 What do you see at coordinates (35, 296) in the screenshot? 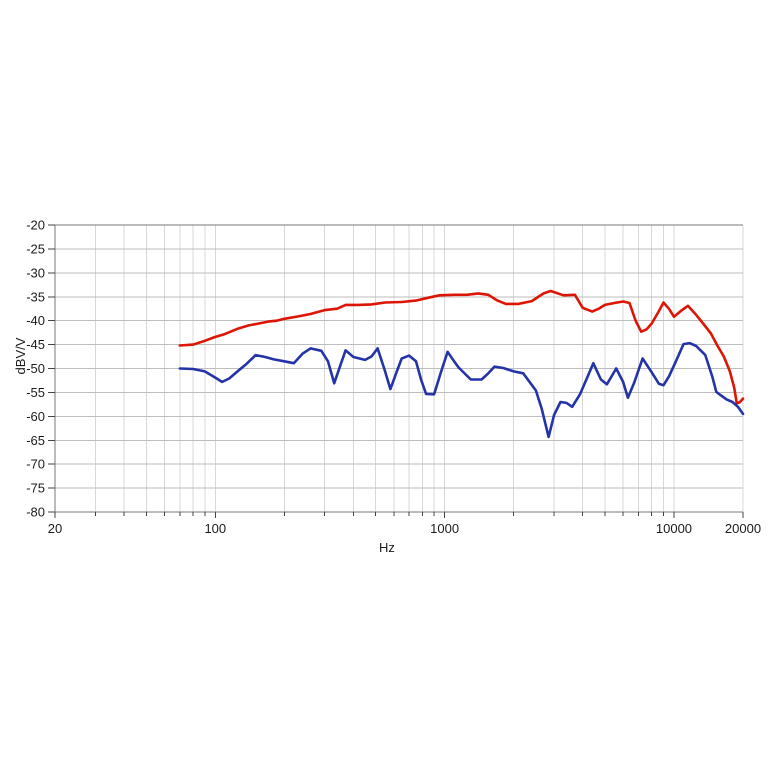
I see `y-tick-label: -35` at bounding box center [35, 296].